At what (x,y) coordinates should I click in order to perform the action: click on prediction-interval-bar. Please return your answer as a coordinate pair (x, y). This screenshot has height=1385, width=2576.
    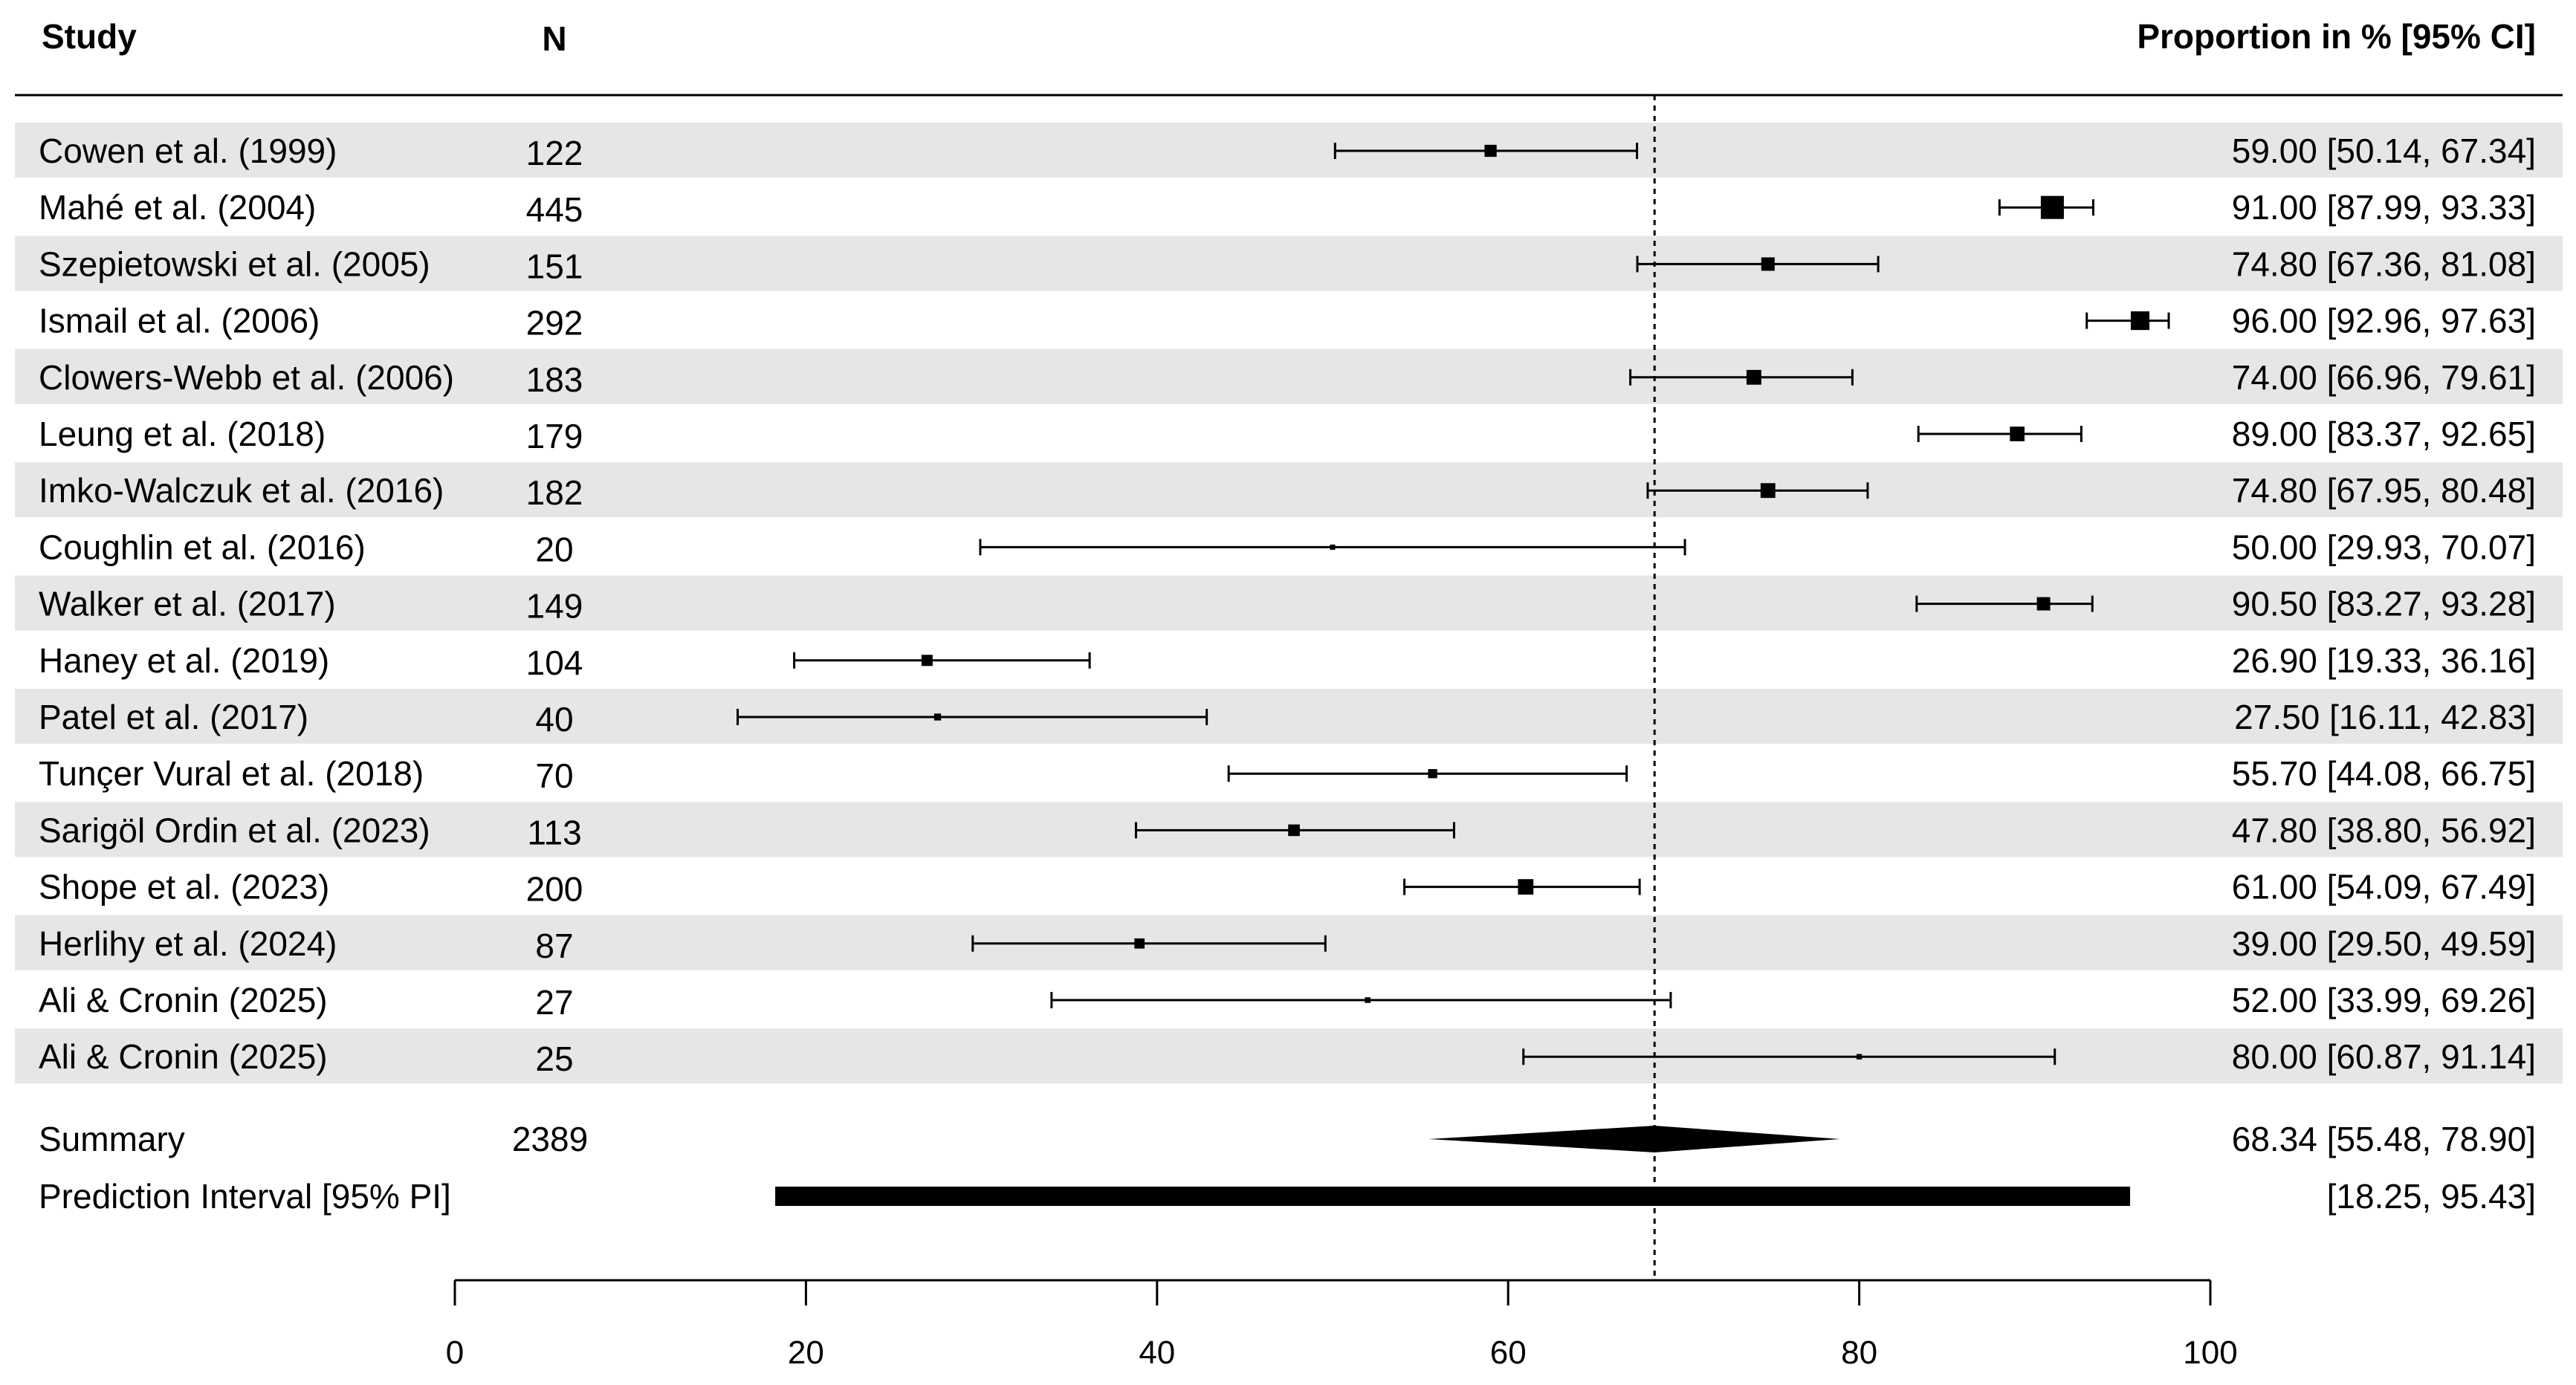
    Looking at the image, I should click on (1453, 1197).